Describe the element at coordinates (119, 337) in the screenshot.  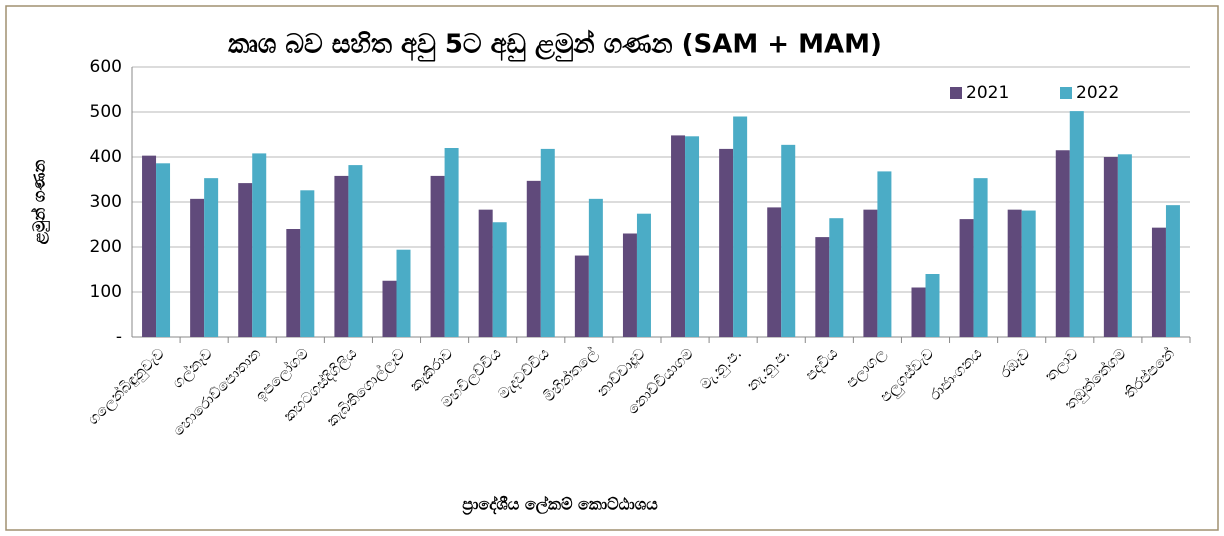
I see `y-tick-label: -` at that location.